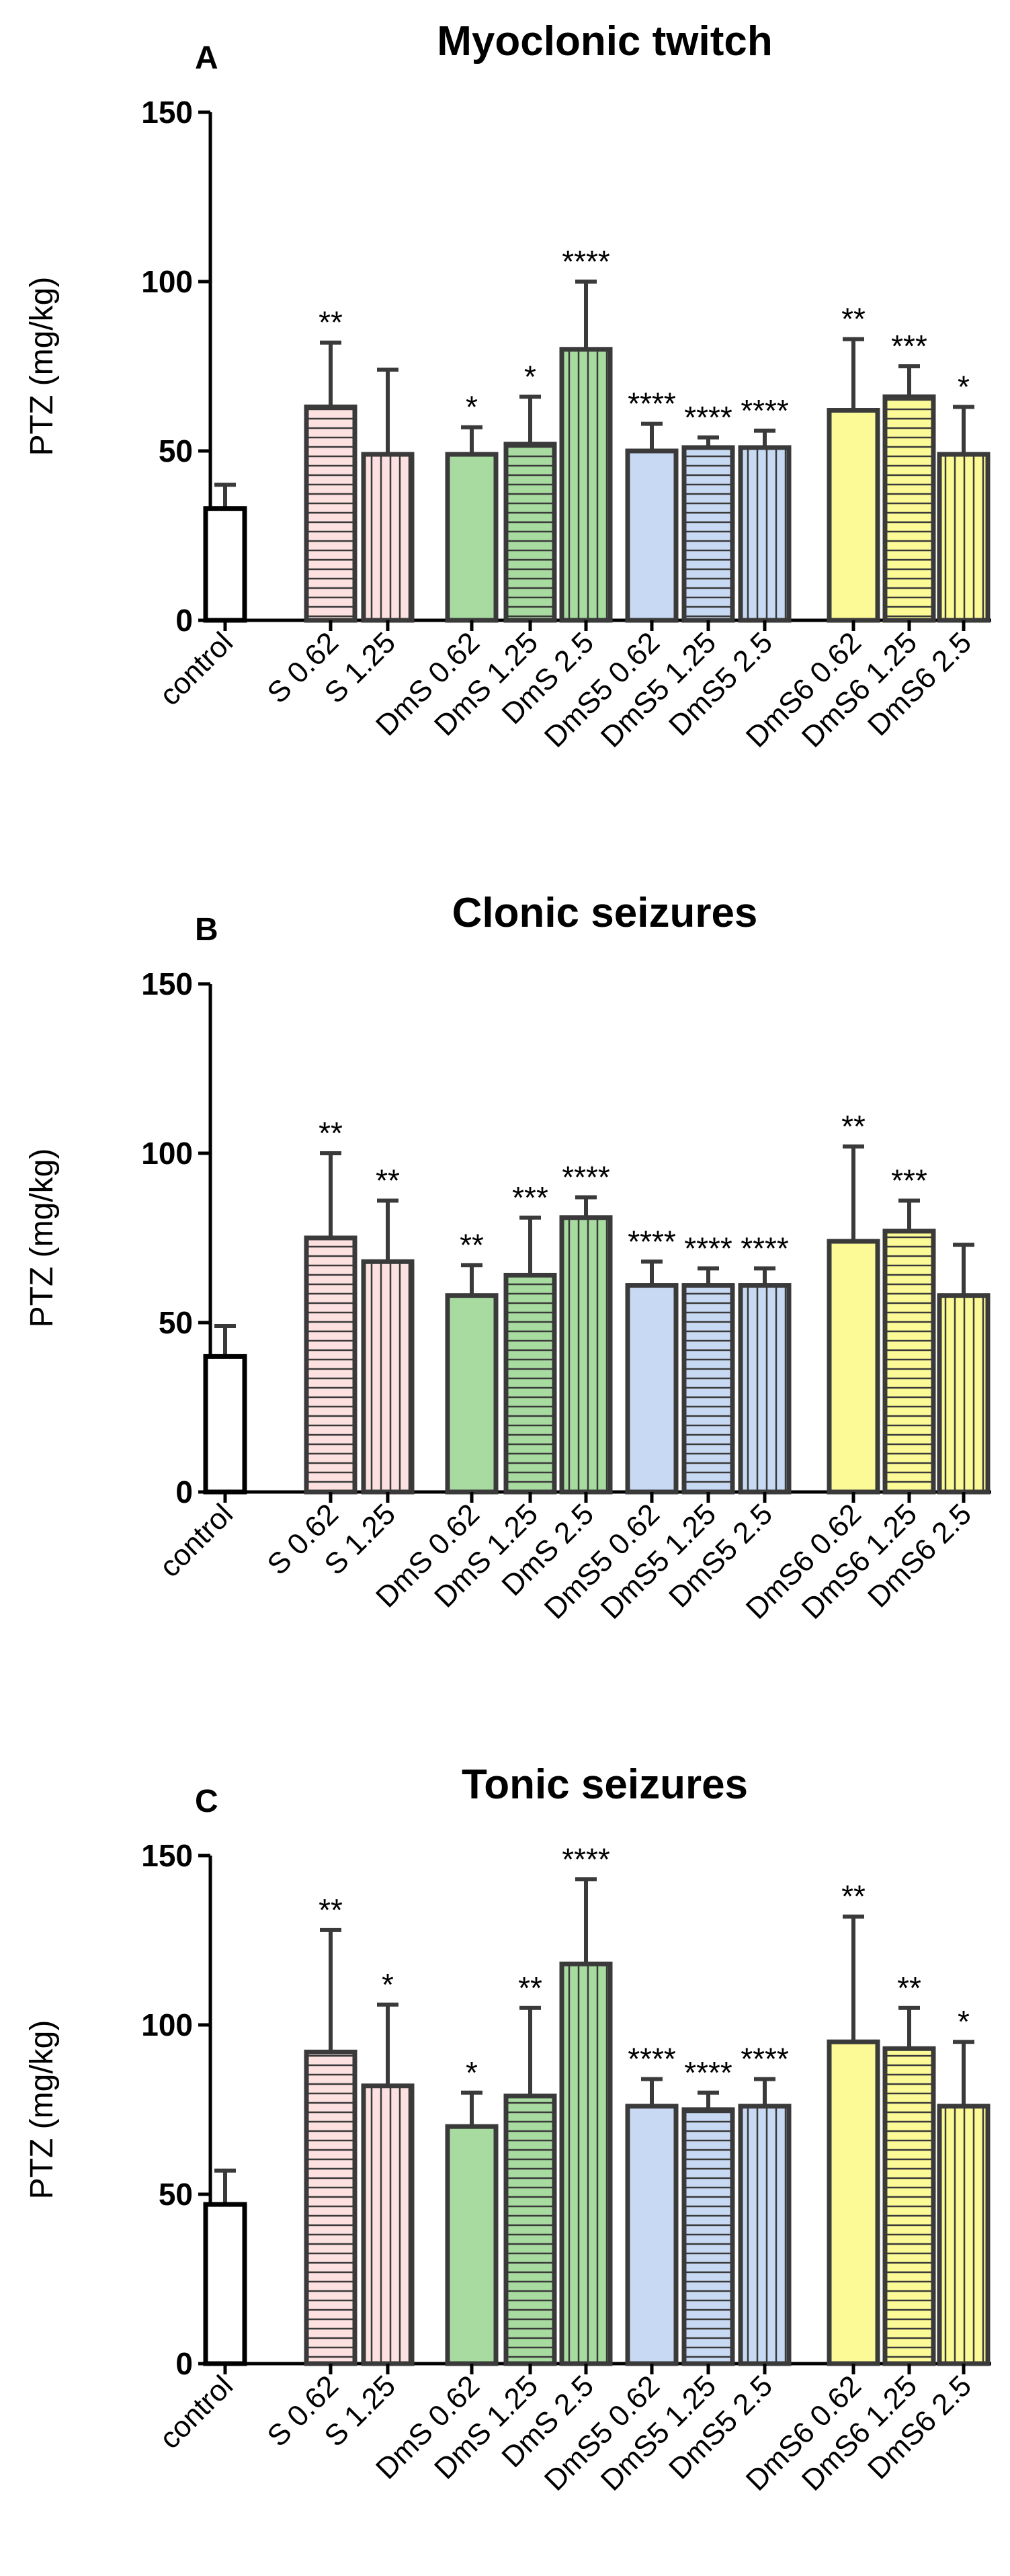 The image size is (1010, 2576). What do you see at coordinates (605, 1784) in the screenshot?
I see `chart-title: Tonic seizures` at bounding box center [605, 1784].